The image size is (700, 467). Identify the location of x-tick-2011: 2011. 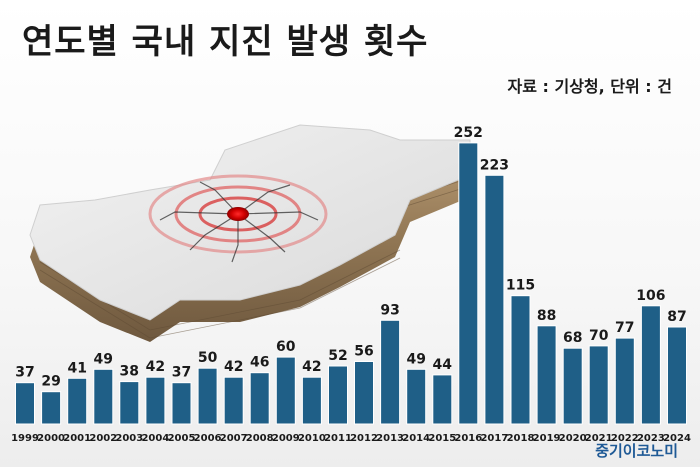
(338, 438).